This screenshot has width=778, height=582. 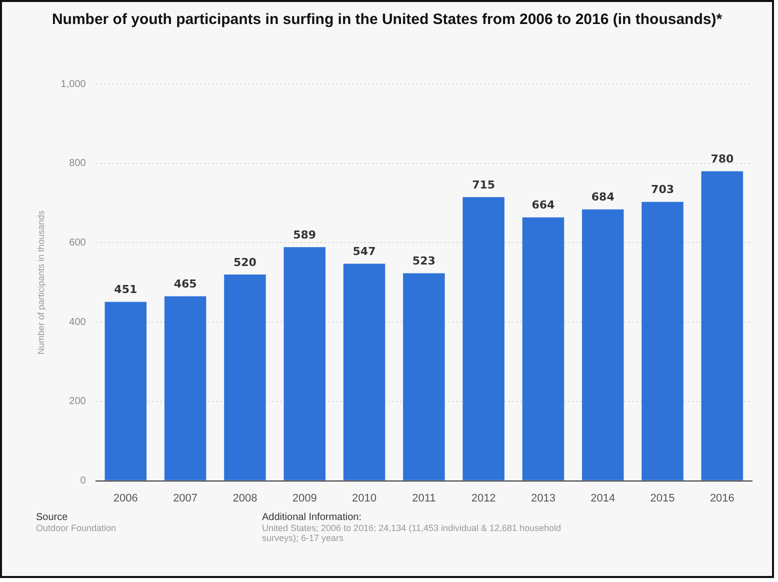 I want to click on y-tick-label: 0, so click(x=83, y=481).